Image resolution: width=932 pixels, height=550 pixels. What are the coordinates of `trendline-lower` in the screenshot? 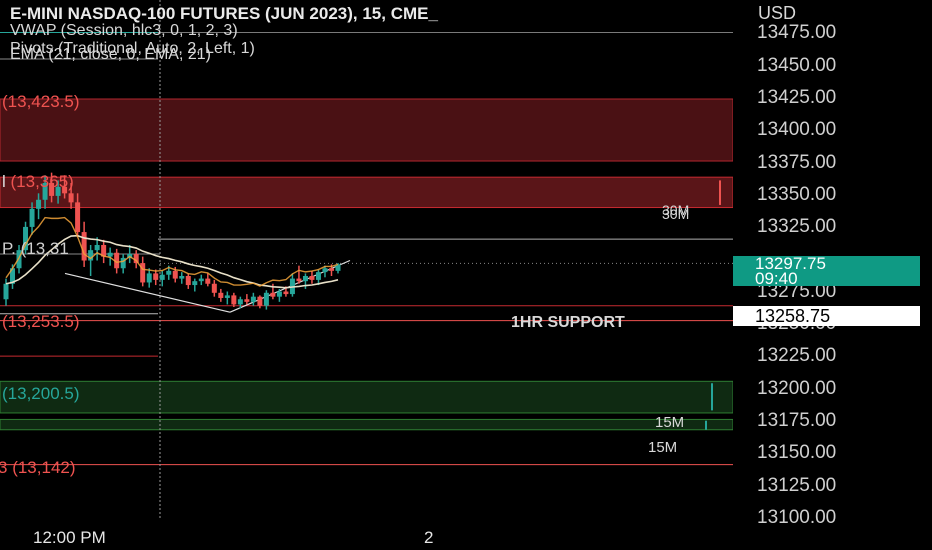 It's located at (147, 292).